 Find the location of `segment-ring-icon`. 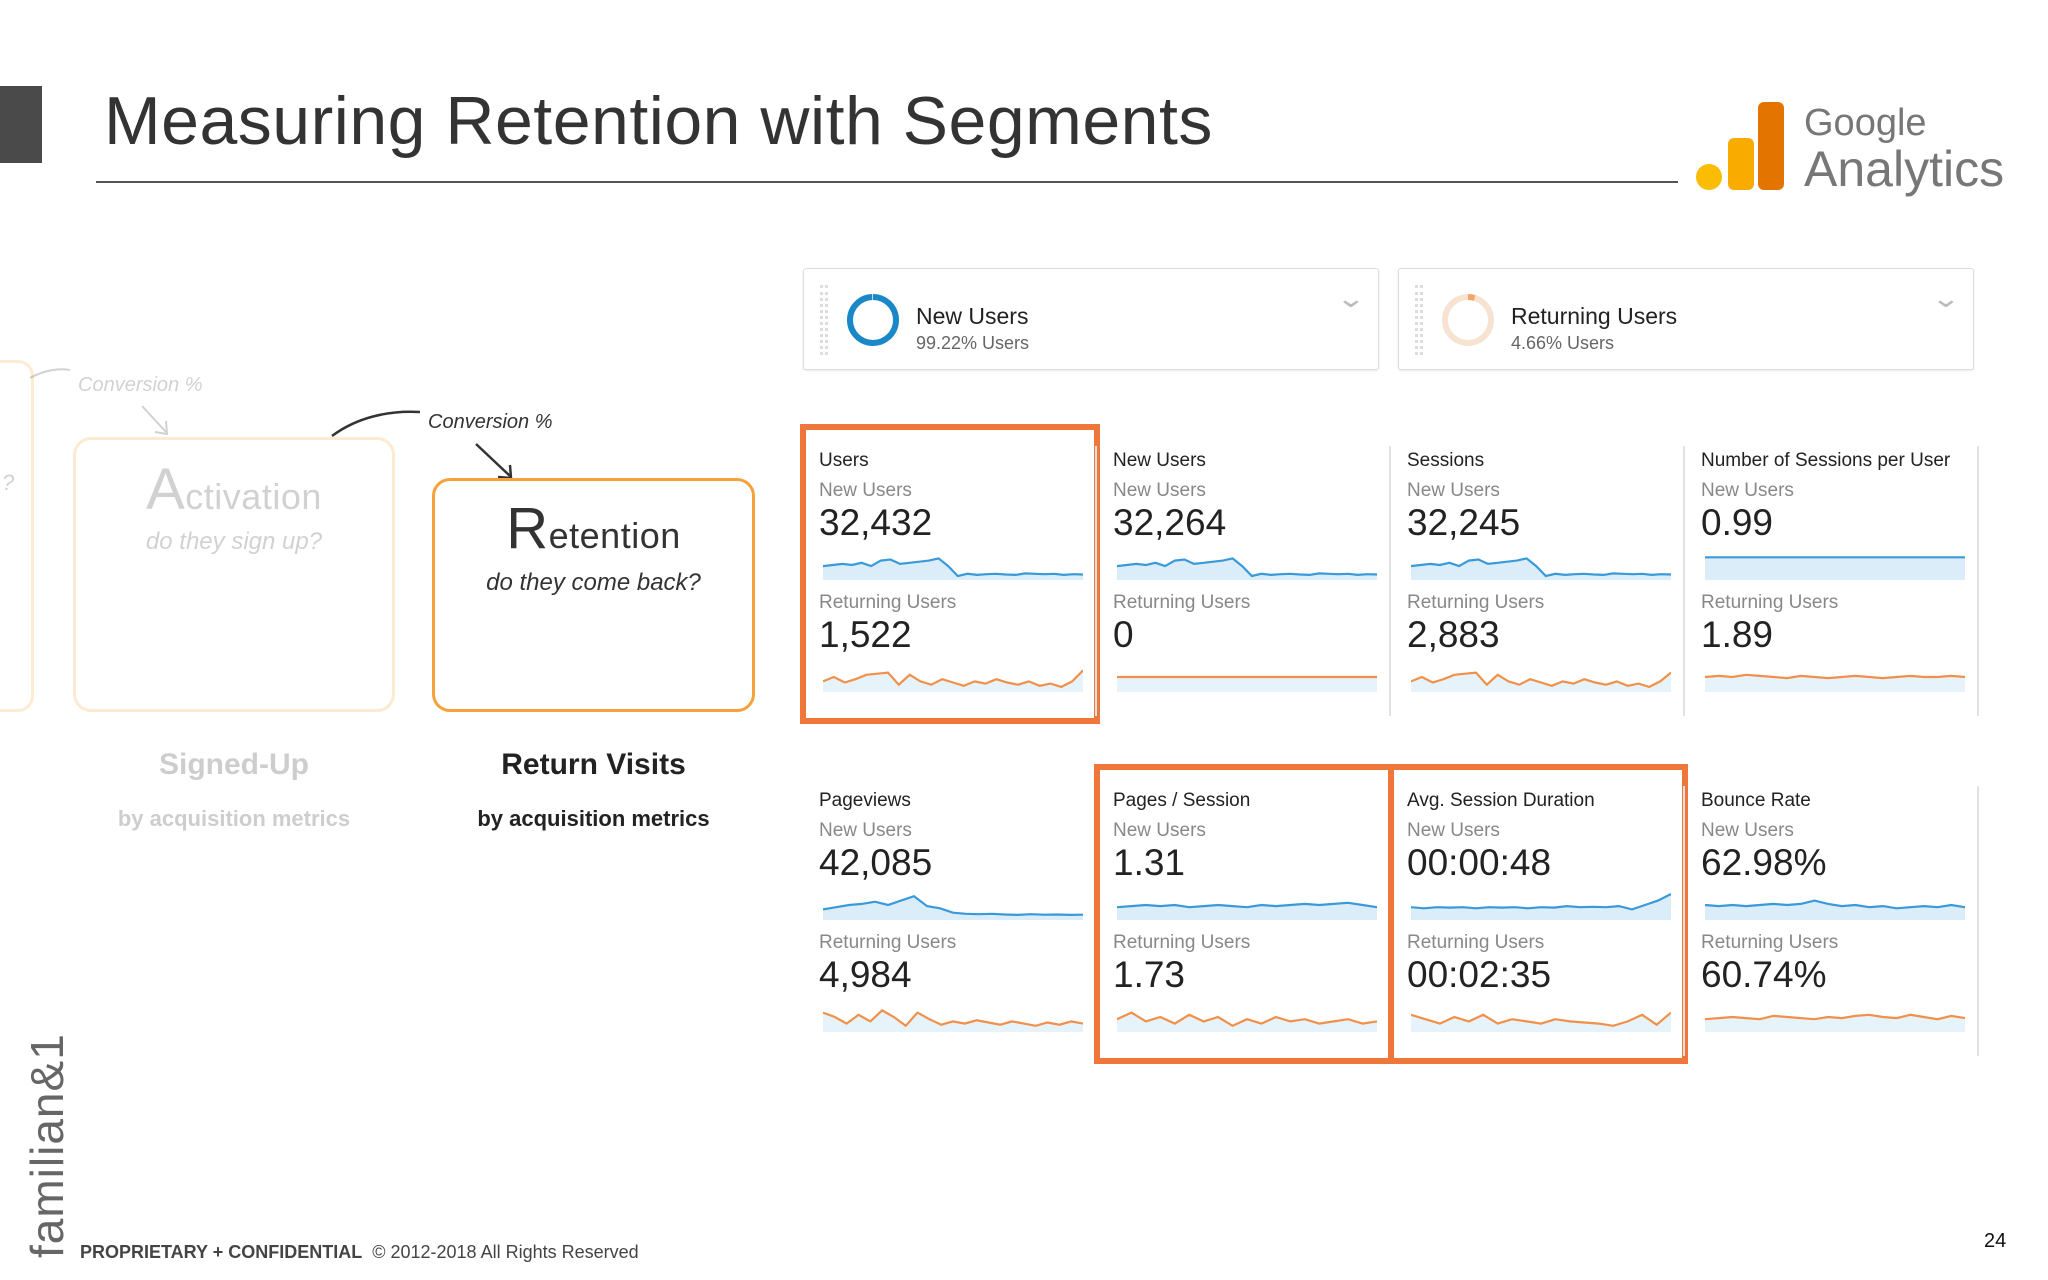

segment-ring-icon is located at coordinates (873, 320).